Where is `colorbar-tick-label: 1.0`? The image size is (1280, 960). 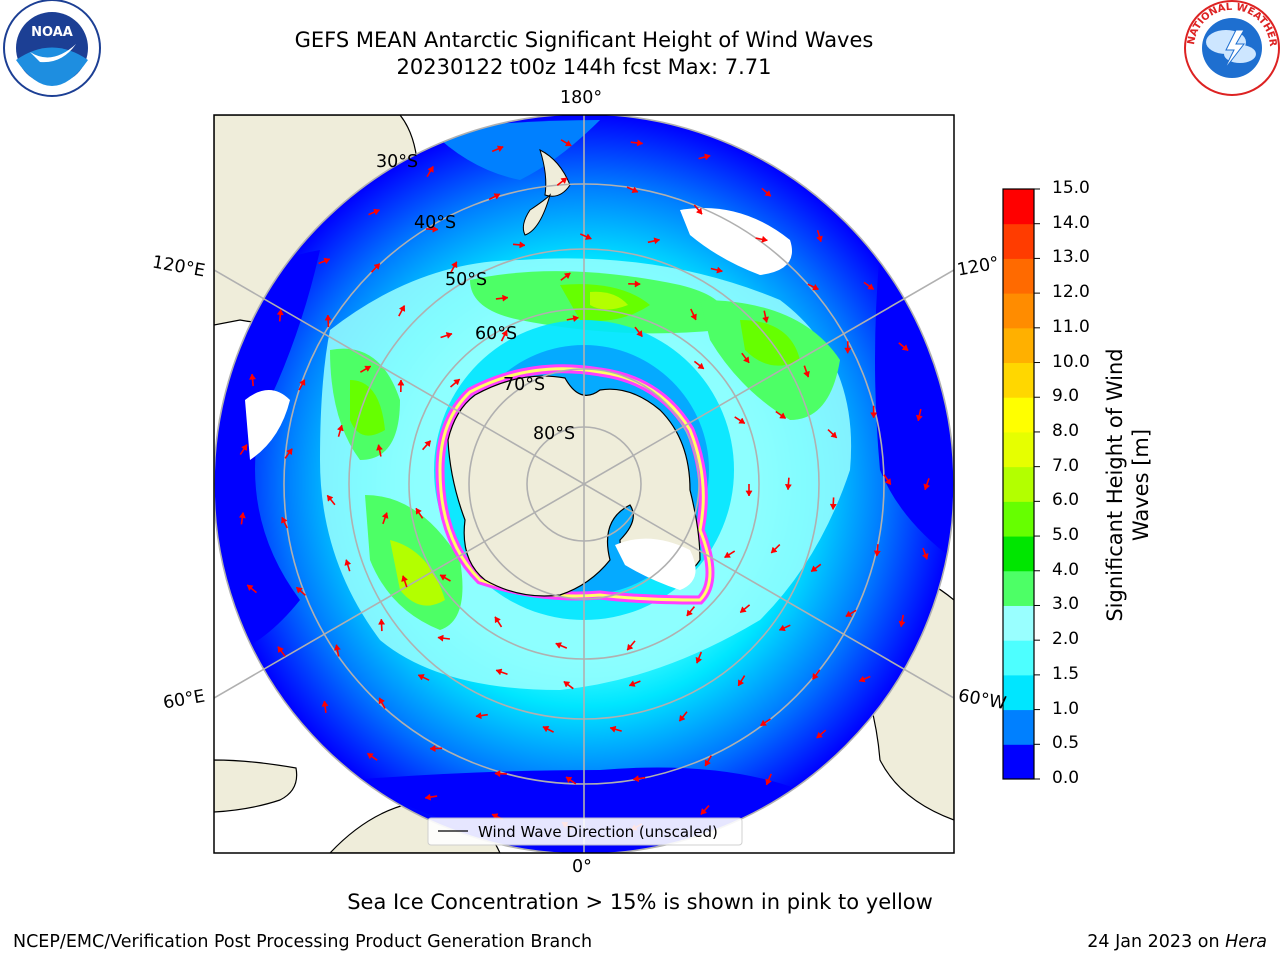
colorbar-tick-label: 1.0 is located at coordinates (1066, 708).